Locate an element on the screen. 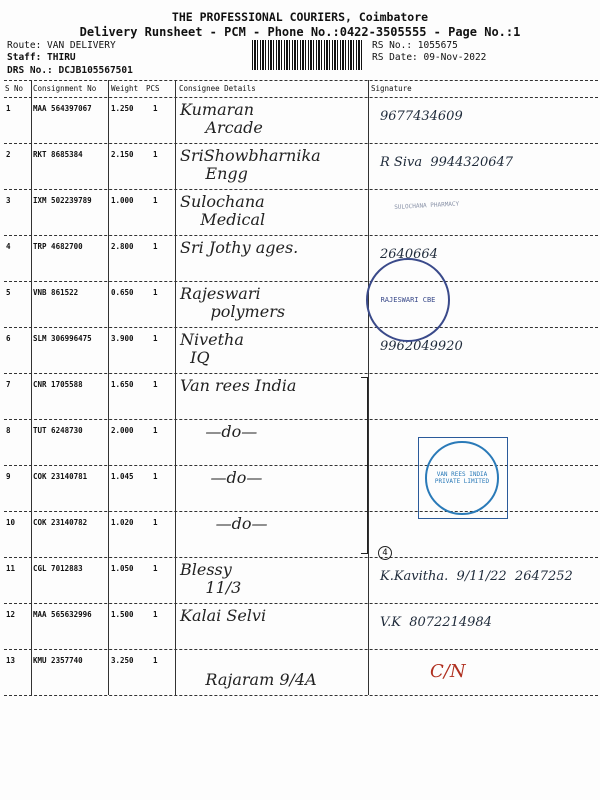 Image resolution: width=600 pixels, height=800 pixels. row-weight: 0.650 is located at coordinates (122, 292).